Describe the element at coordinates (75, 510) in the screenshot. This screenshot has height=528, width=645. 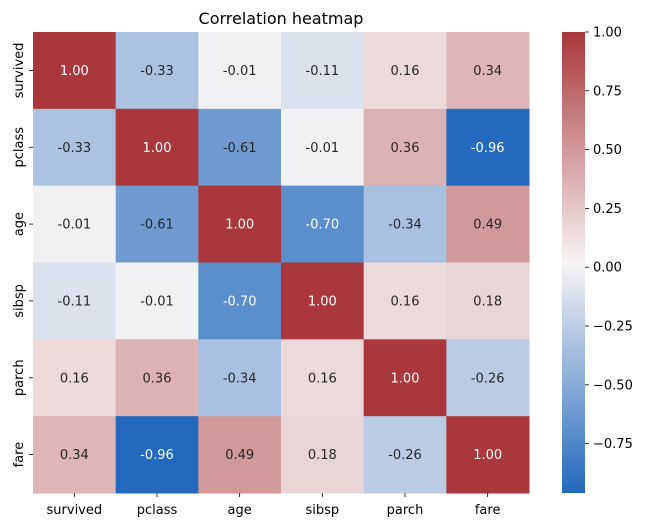
I see `x-tick-label-survived: survived` at that location.